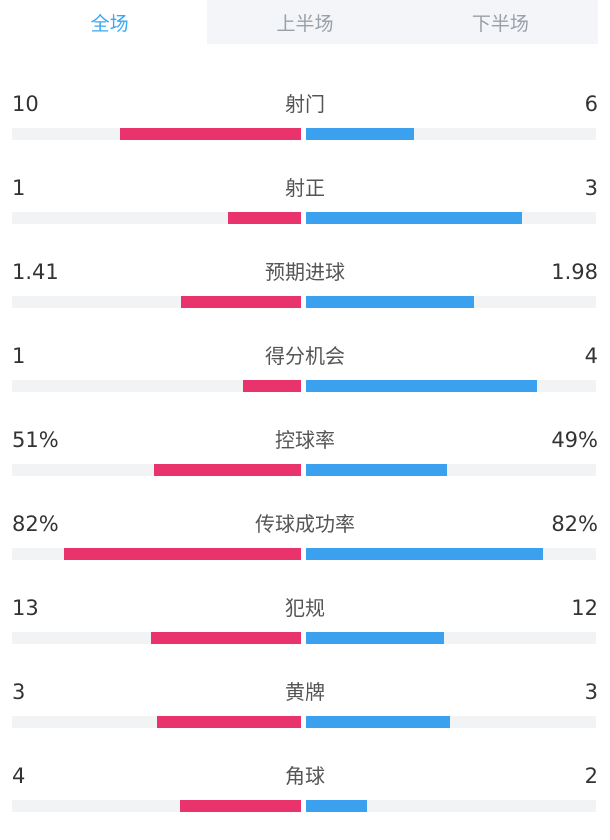  What do you see at coordinates (35, 440) in the screenshot?
I see `home-value: 51%` at bounding box center [35, 440].